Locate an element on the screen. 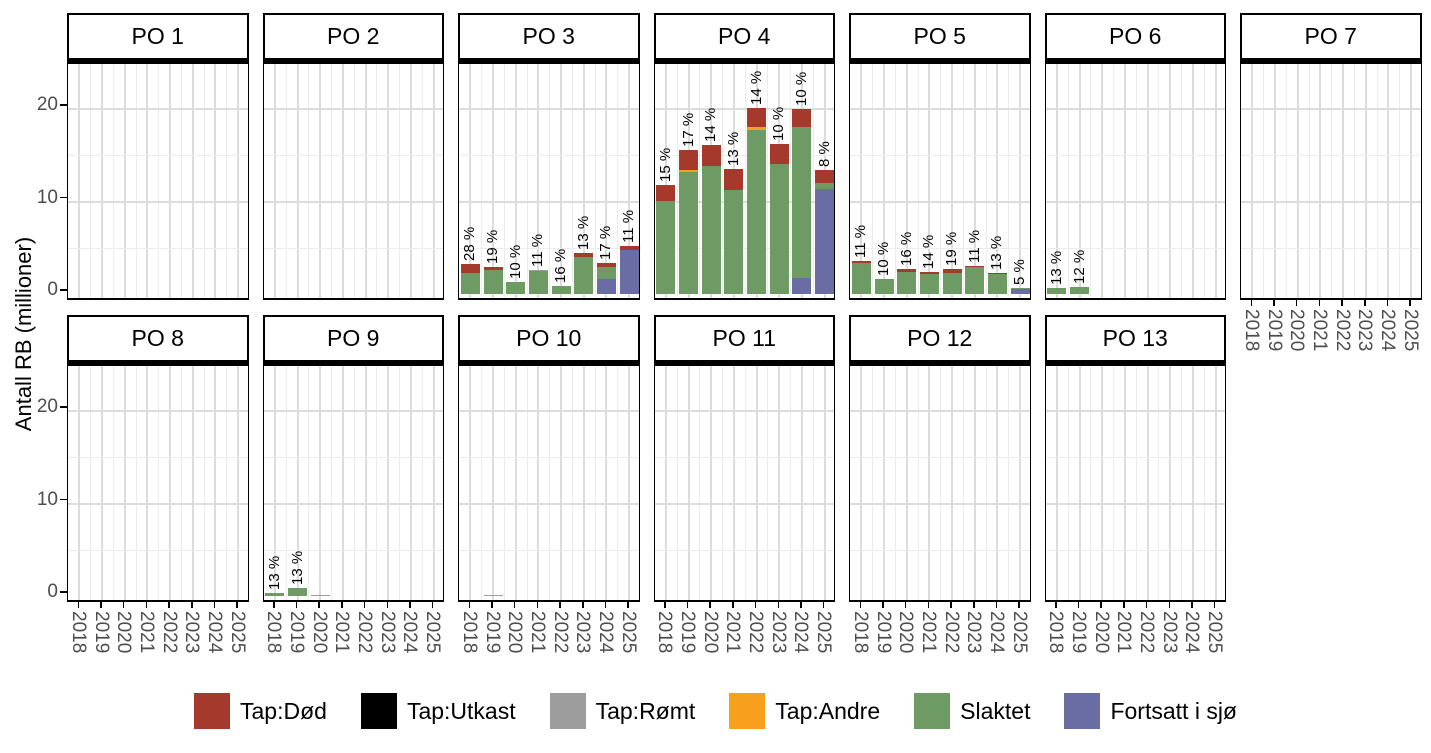 The height and width of the screenshot is (753, 1431). y-tick-label: 10 is located at coordinates (47, 499).